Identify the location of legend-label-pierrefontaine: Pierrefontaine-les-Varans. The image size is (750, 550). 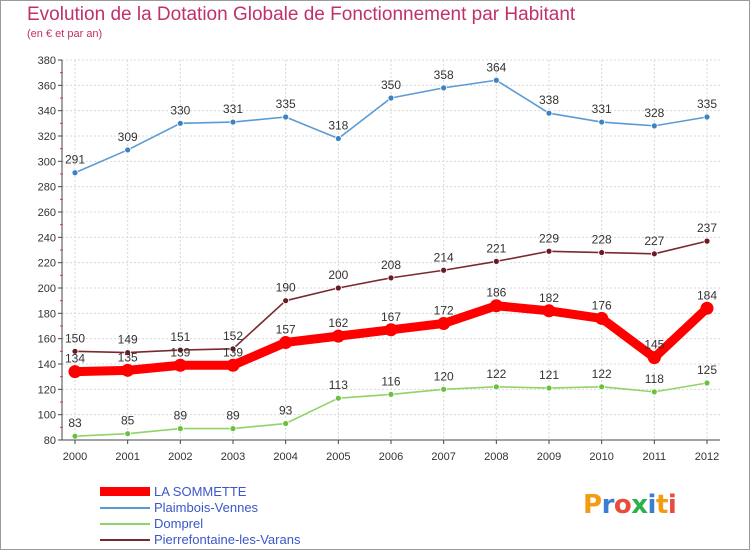
(227, 539).